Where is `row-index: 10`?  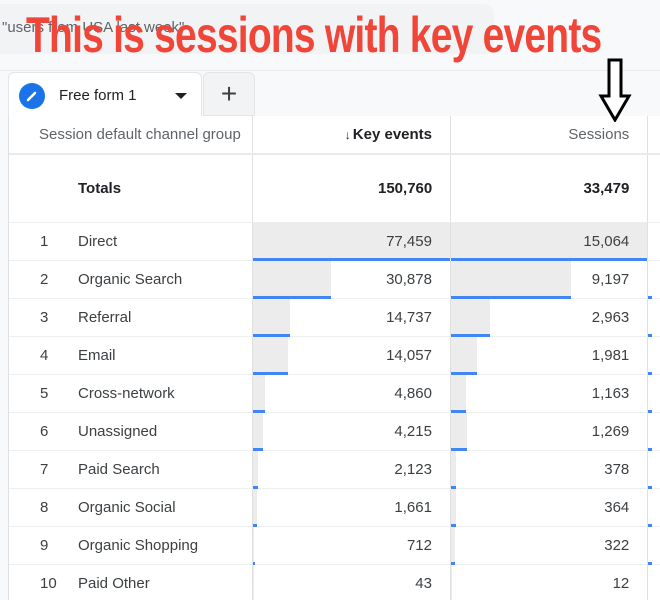
row-index: 10 is located at coordinates (48, 583).